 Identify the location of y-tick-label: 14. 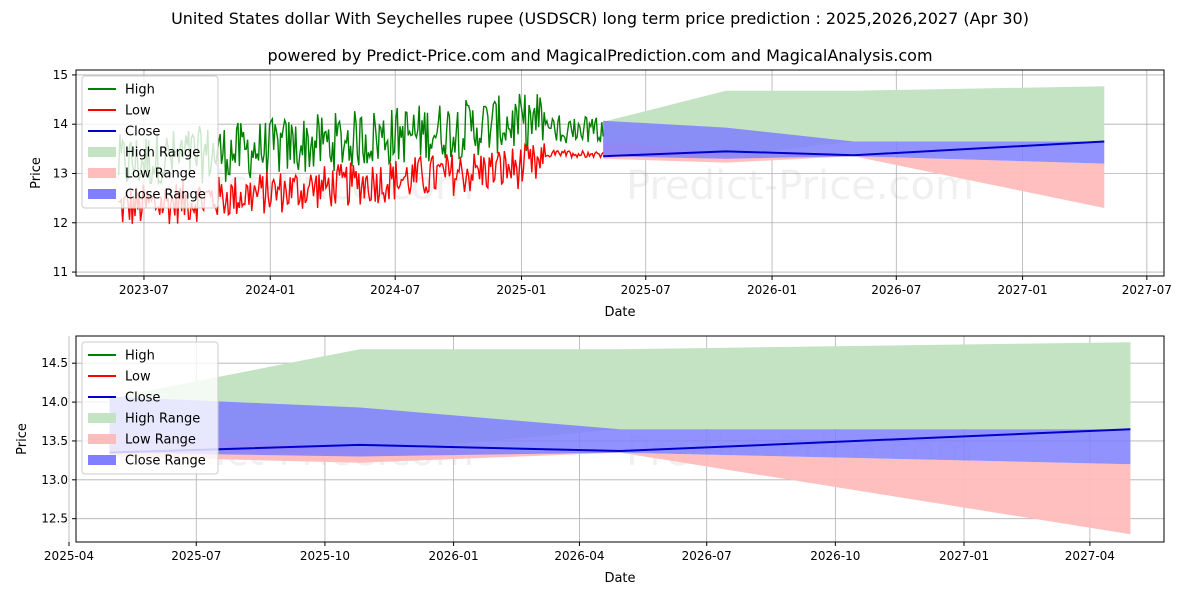
(60, 124).